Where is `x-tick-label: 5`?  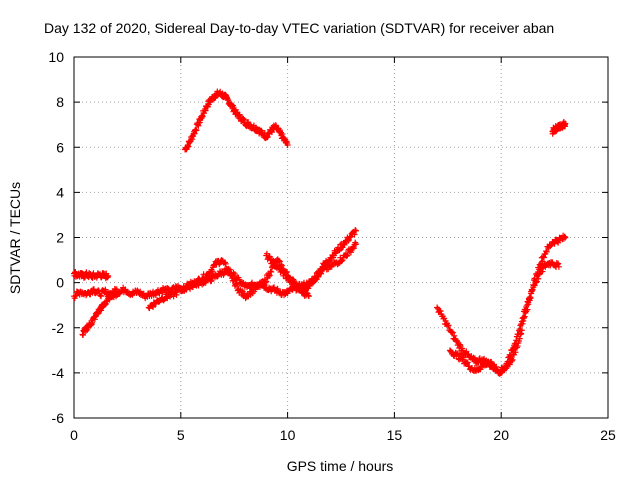 x-tick-label: 5 is located at coordinates (181, 435).